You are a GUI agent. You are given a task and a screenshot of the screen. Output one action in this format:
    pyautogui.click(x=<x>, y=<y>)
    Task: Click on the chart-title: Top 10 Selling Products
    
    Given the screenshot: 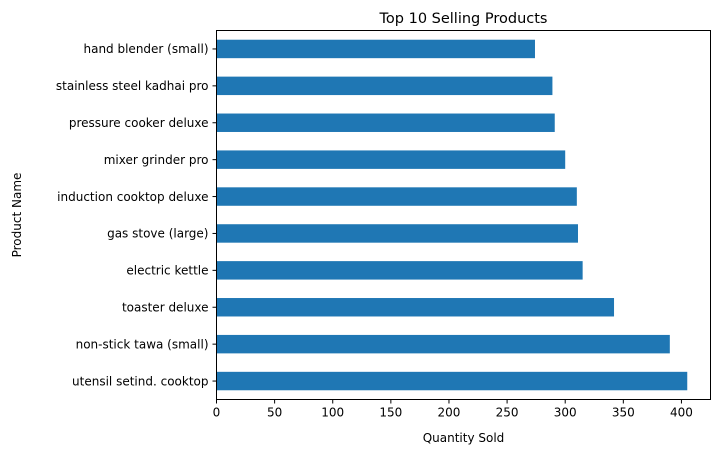 What is the action you would take?
    pyautogui.click(x=463, y=19)
    